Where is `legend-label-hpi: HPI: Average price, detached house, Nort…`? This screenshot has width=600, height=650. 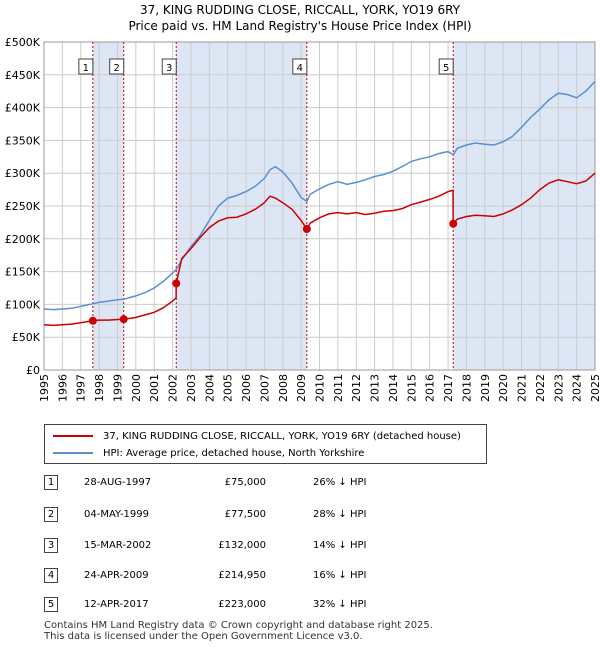
legend-label-hpi: HPI: Average price, detached house, Nort… is located at coordinates (234, 453).